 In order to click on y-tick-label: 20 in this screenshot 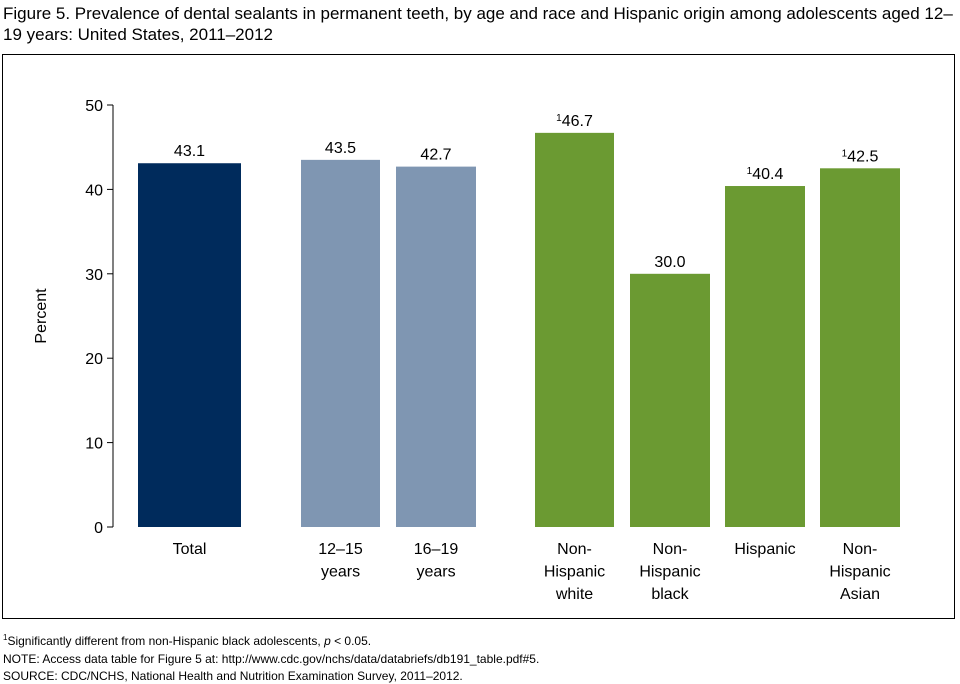, I will do `click(94, 359)`.